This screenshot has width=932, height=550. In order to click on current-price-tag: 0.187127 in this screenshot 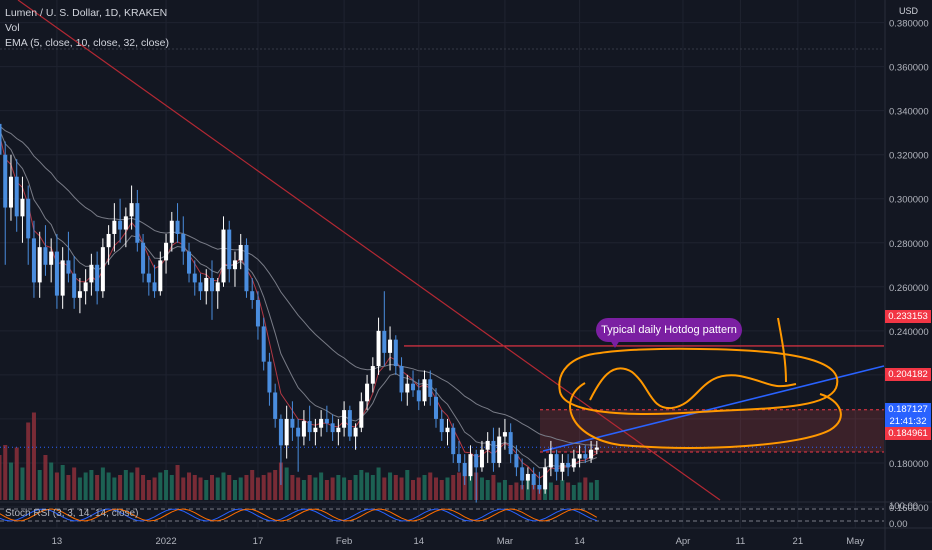, I will do `click(908, 409)`.